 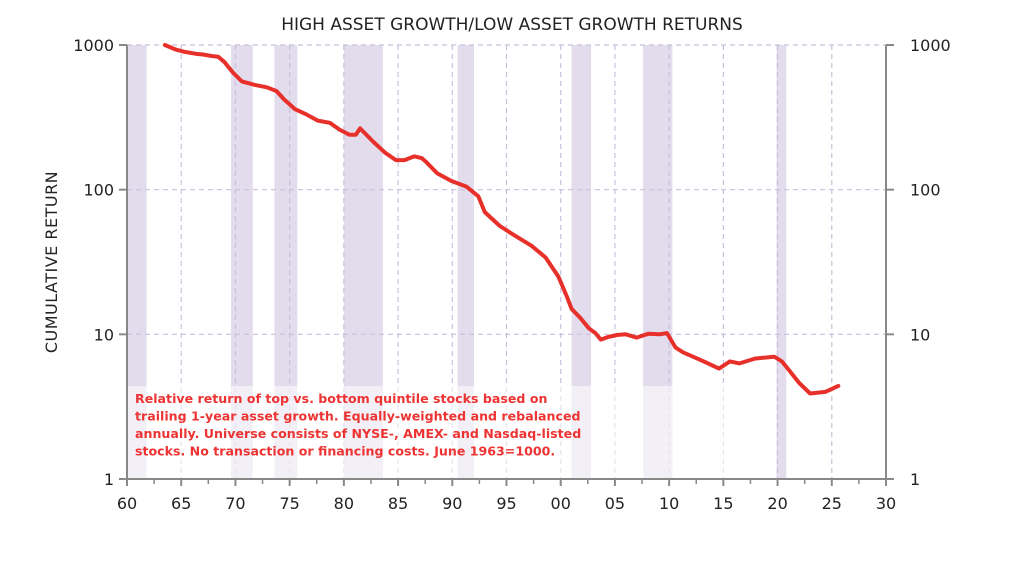 What do you see at coordinates (886, 503) in the screenshot?
I see `x-tick-label: 30` at bounding box center [886, 503].